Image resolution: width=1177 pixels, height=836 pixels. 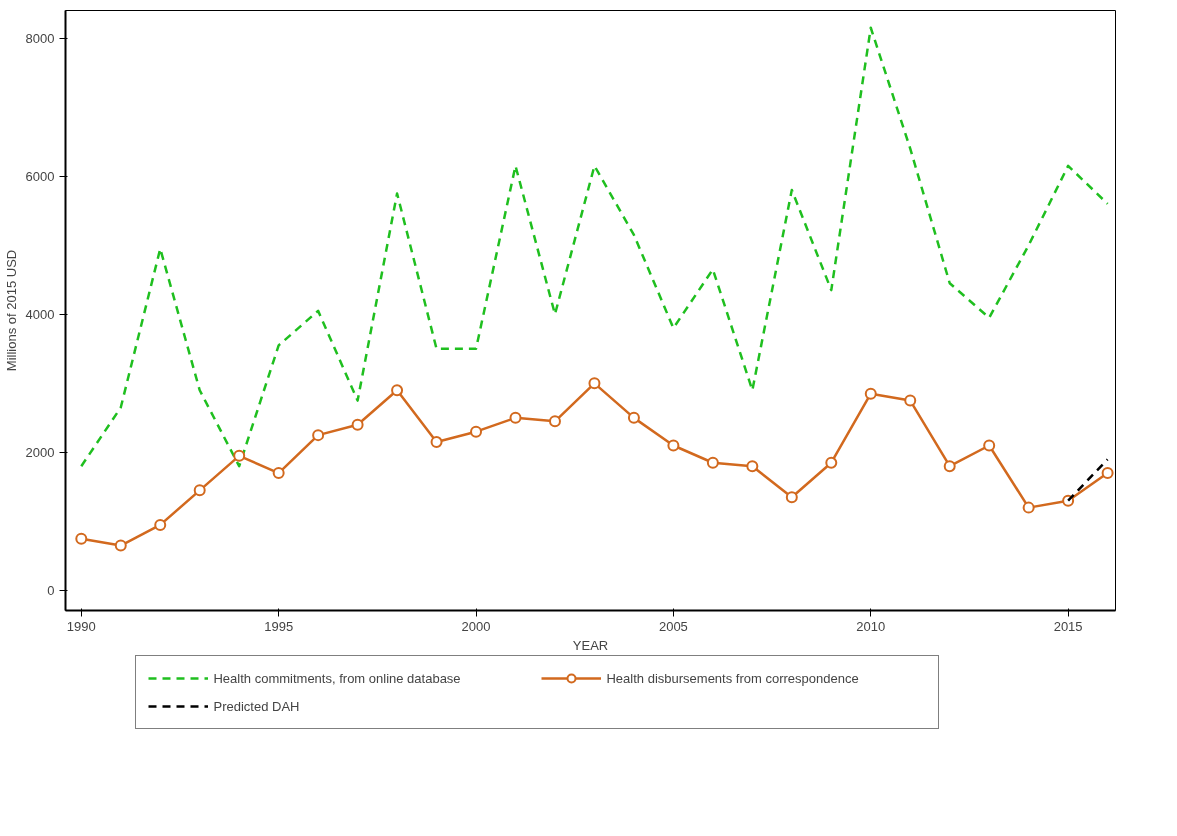 What do you see at coordinates (871, 626) in the screenshot?
I see `x-tick-label: 2010` at bounding box center [871, 626].